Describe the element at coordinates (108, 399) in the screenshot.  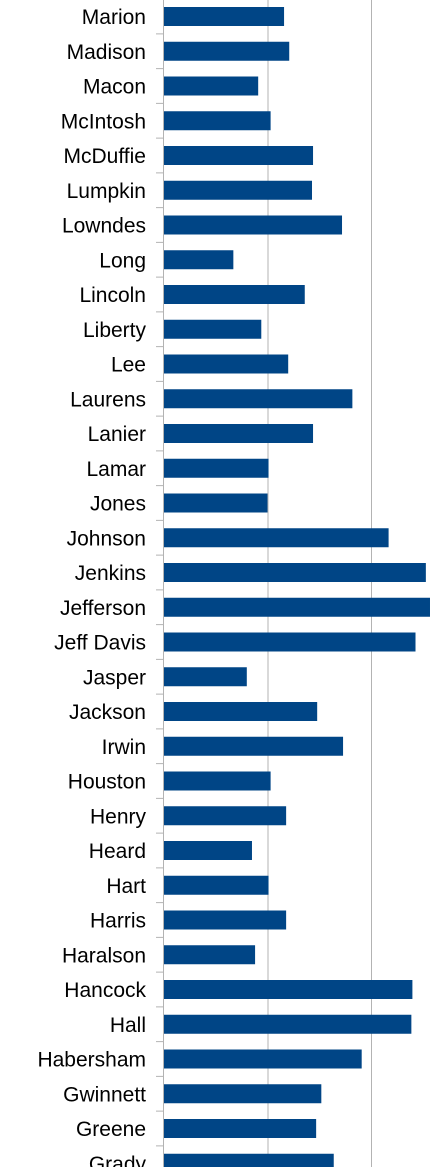
I see `category-label: Laurens` at that location.